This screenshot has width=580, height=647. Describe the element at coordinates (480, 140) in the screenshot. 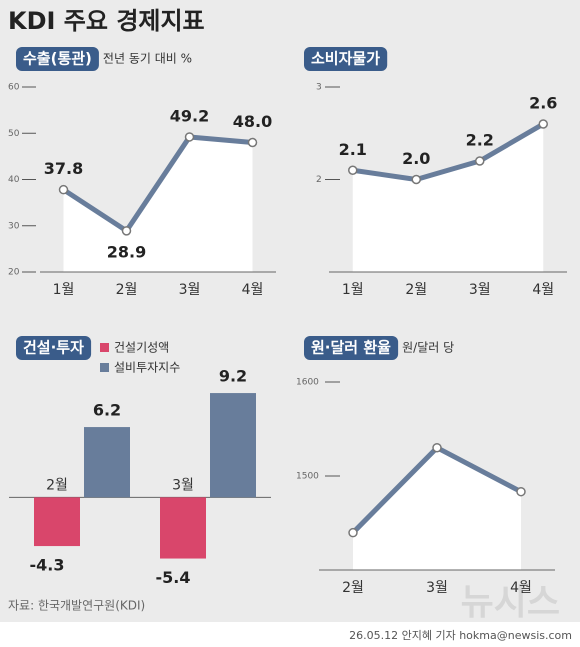

I see `value-label: 2.2` at that location.